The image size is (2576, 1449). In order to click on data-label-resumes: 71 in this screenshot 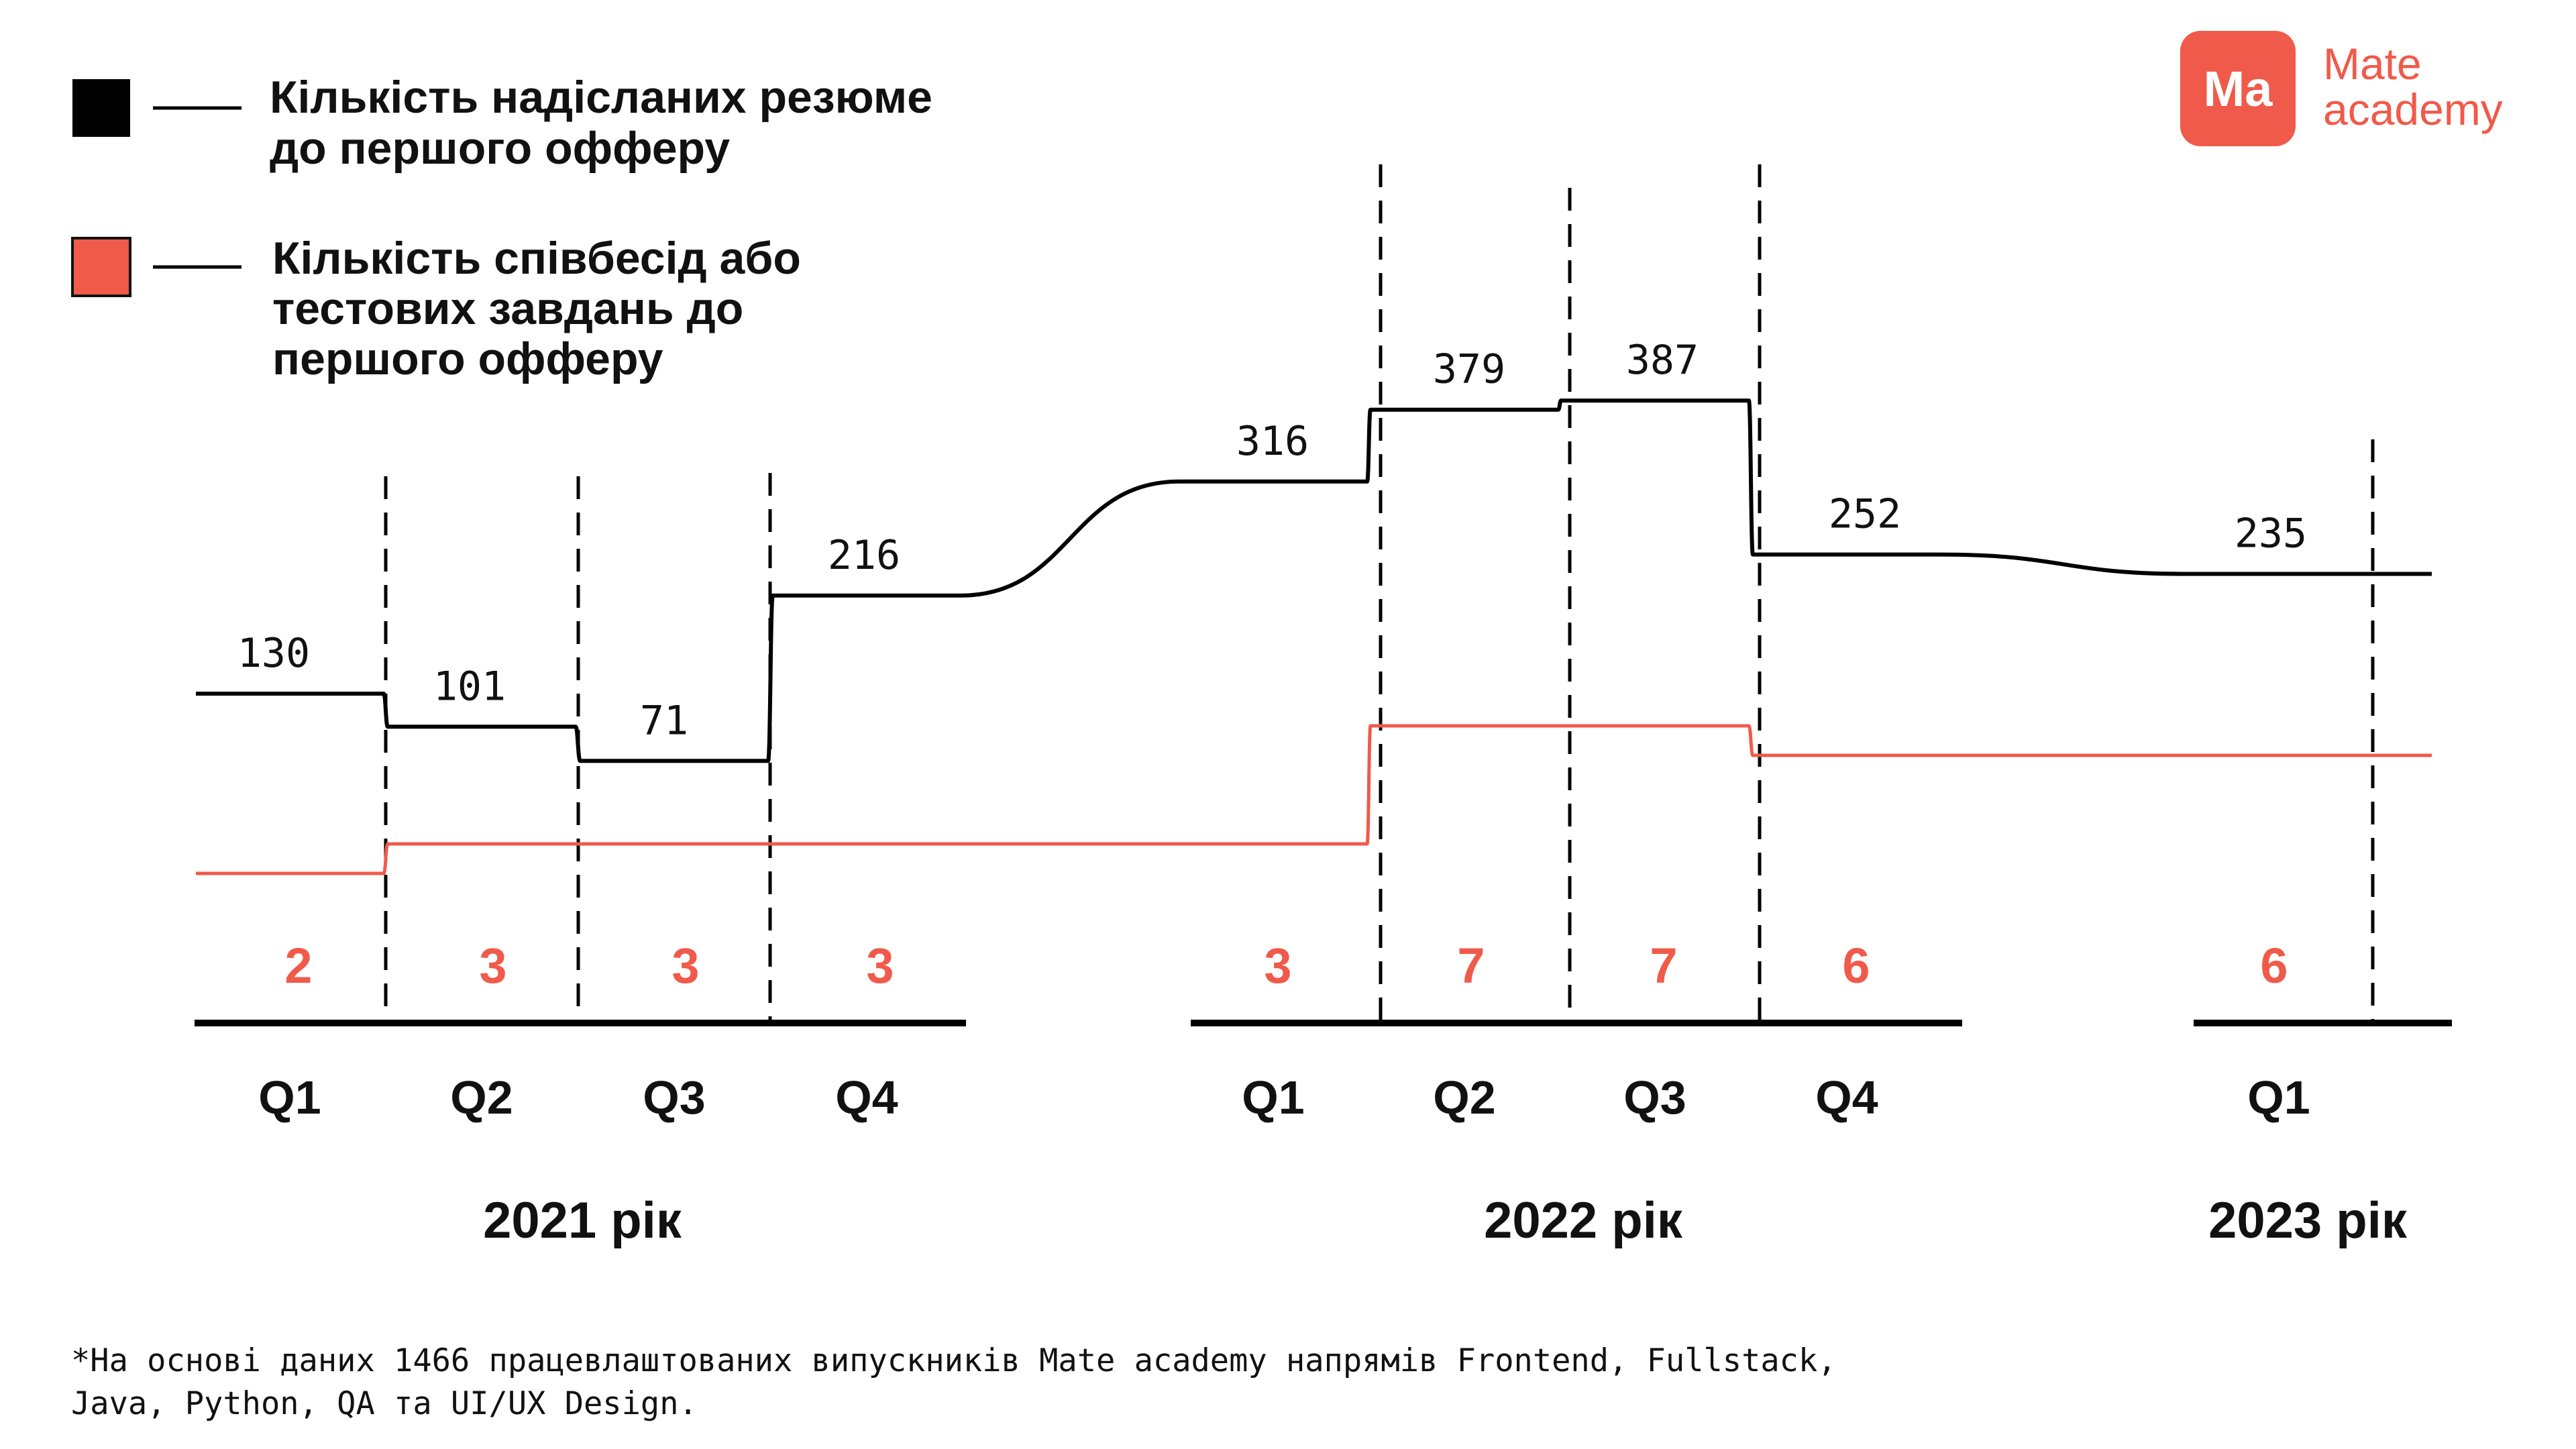, I will do `click(664, 720)`.